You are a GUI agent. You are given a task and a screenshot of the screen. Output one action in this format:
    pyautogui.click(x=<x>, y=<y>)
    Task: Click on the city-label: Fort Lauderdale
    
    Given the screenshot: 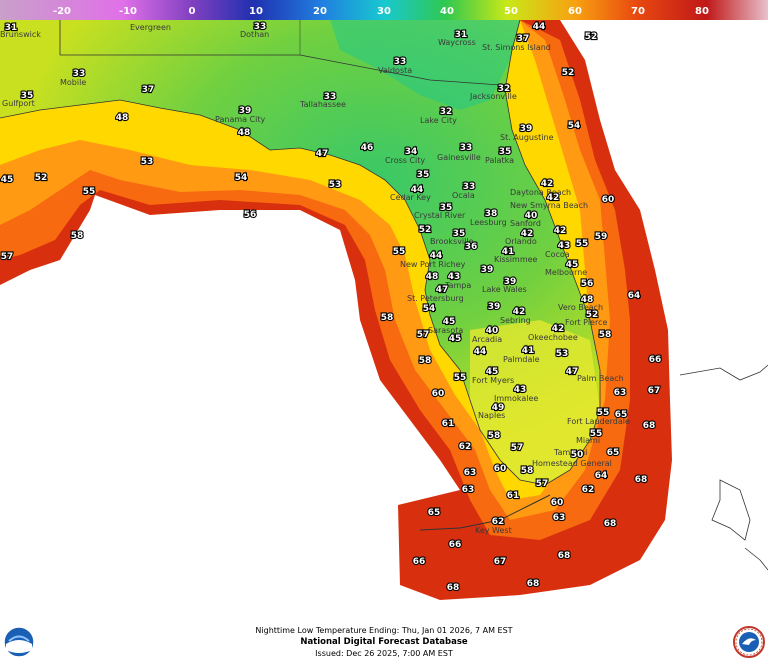 What is the action you would take?
    pyautogui.click(x=598, y=421)
    